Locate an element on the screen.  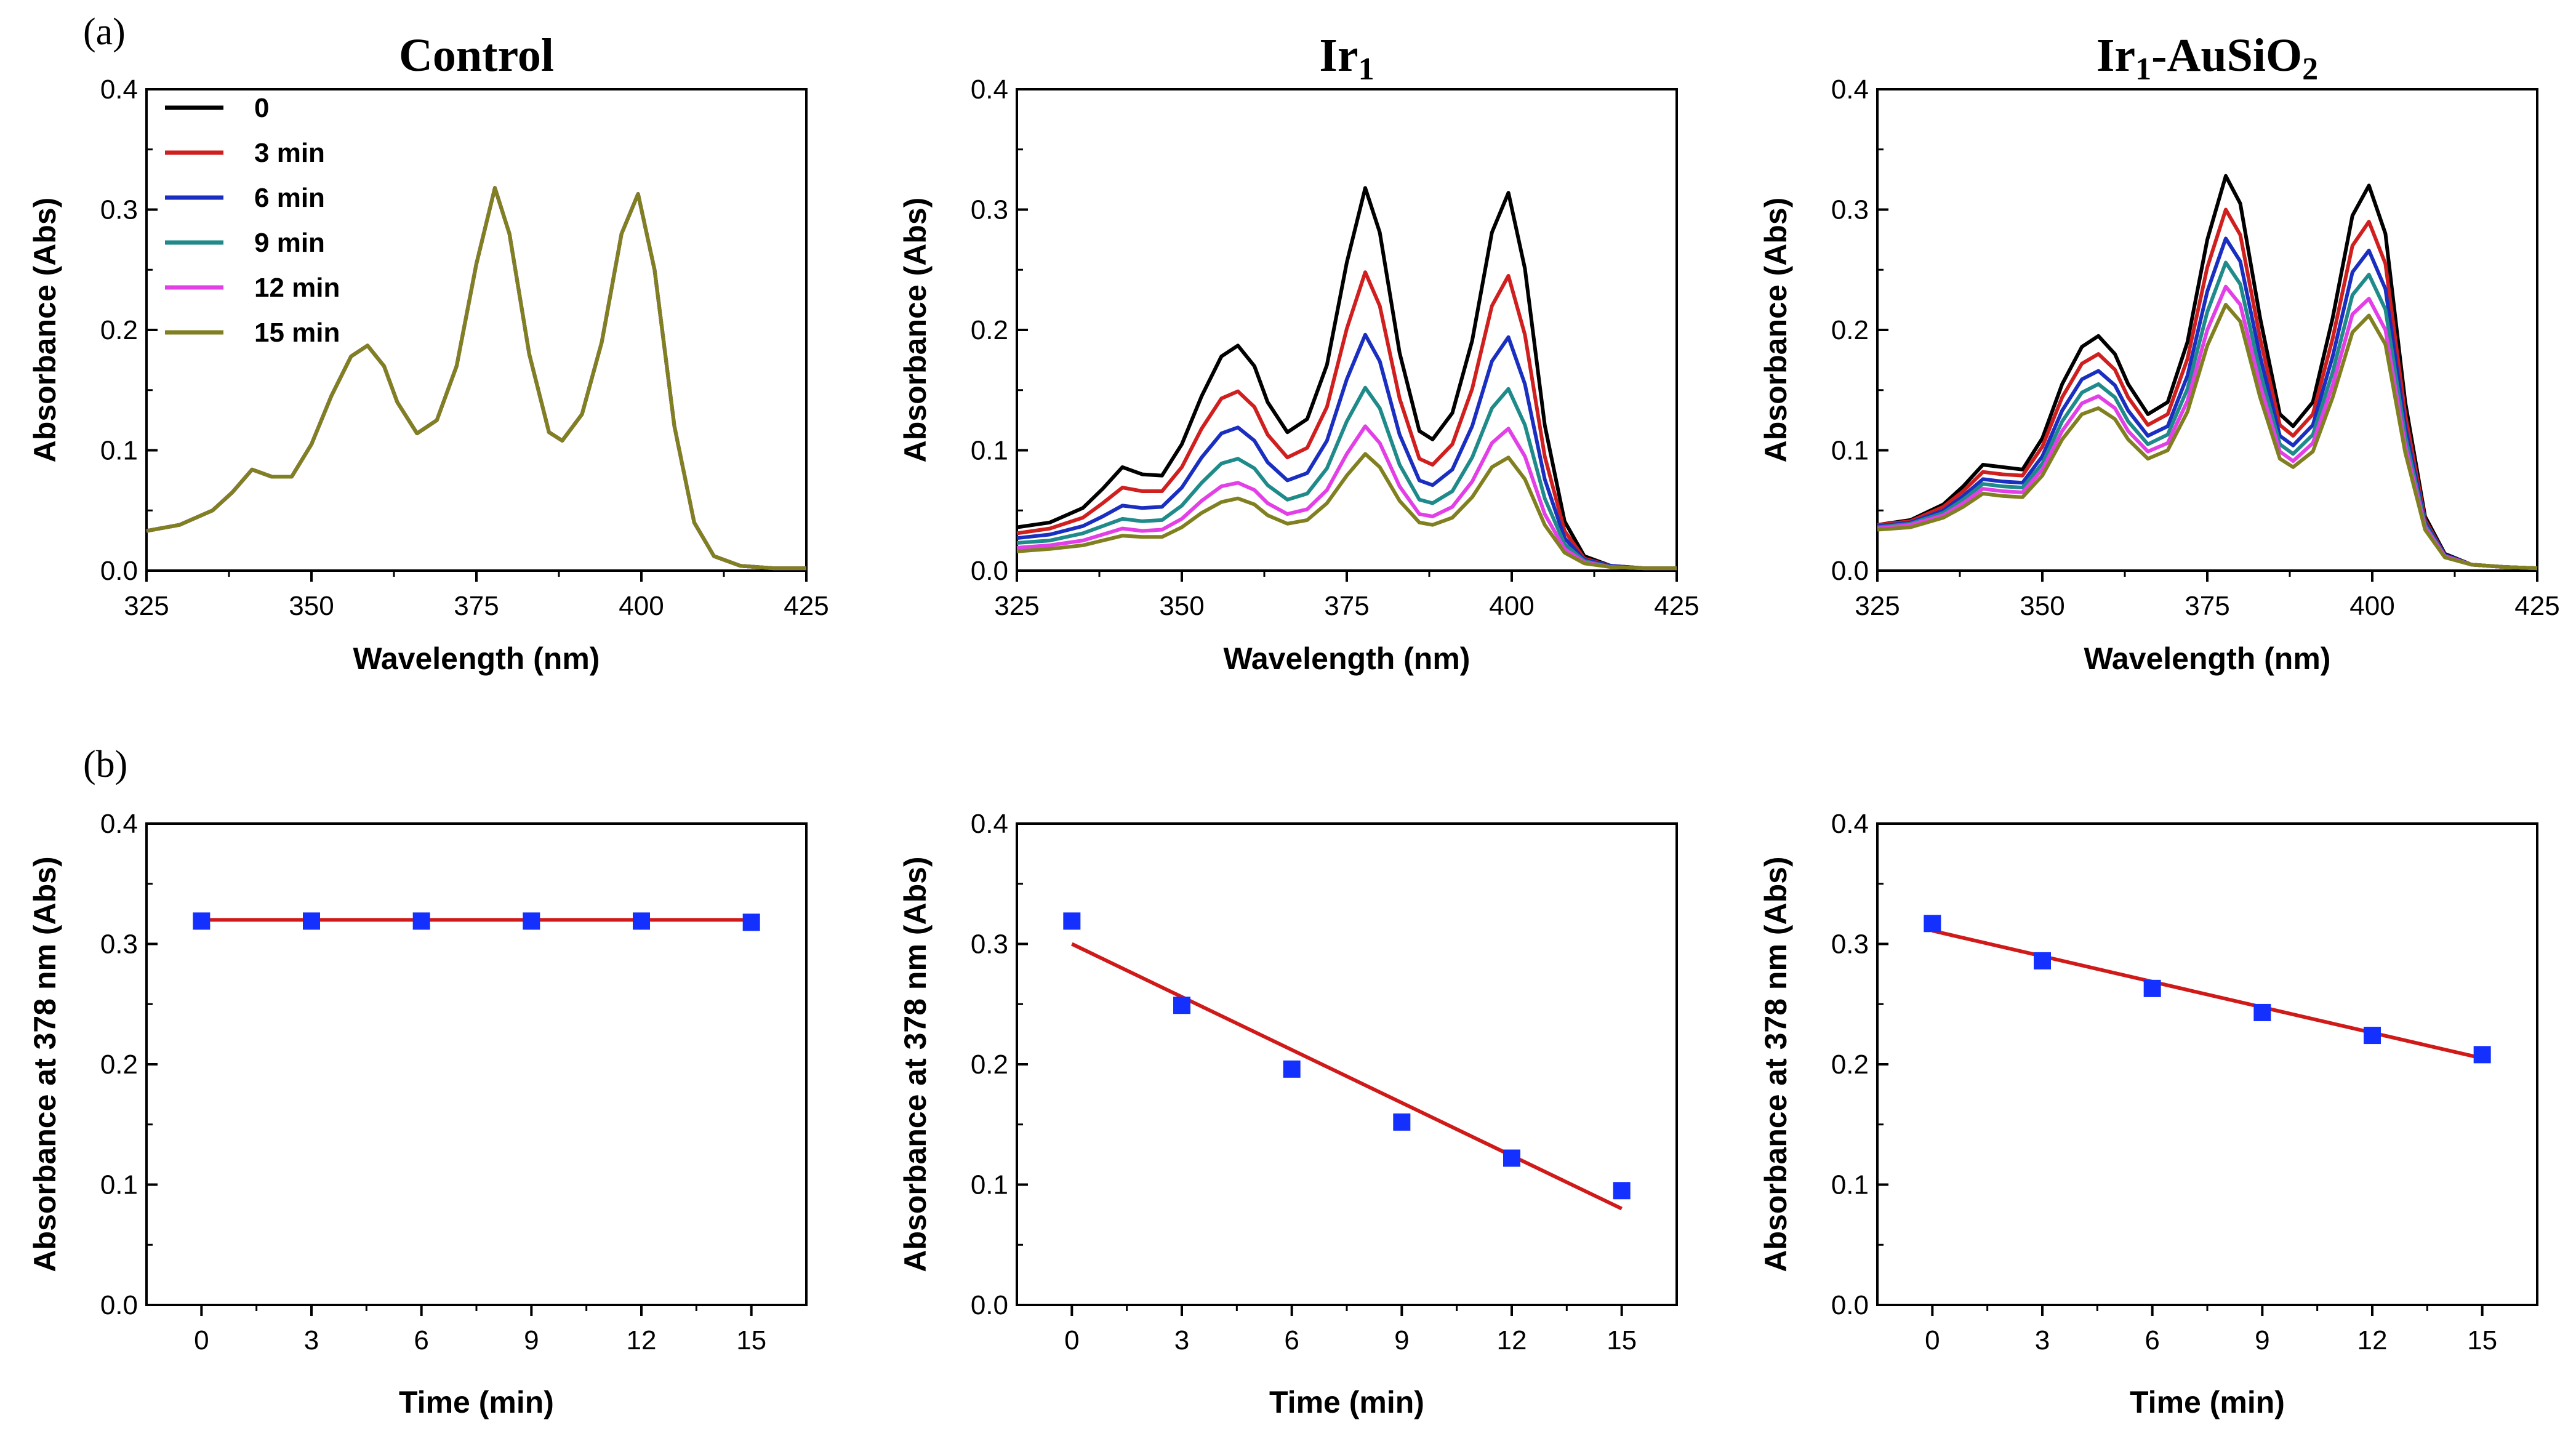
legend-label: 15 min is located at coordinates (297, 333).